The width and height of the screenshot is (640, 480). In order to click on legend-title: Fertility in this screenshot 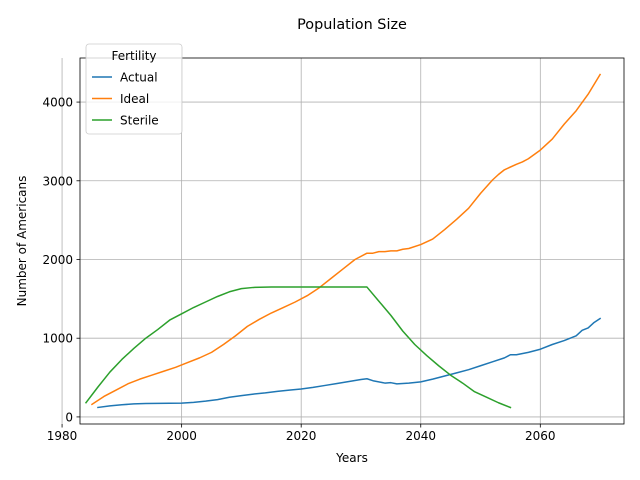, I will do `click(133, 56)`.